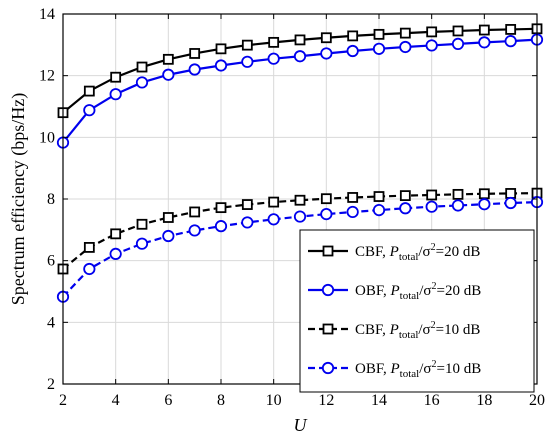  Describe the element at coordinates (51, 384) in the screenshot. I see `y-tick-label: 2` at that location.